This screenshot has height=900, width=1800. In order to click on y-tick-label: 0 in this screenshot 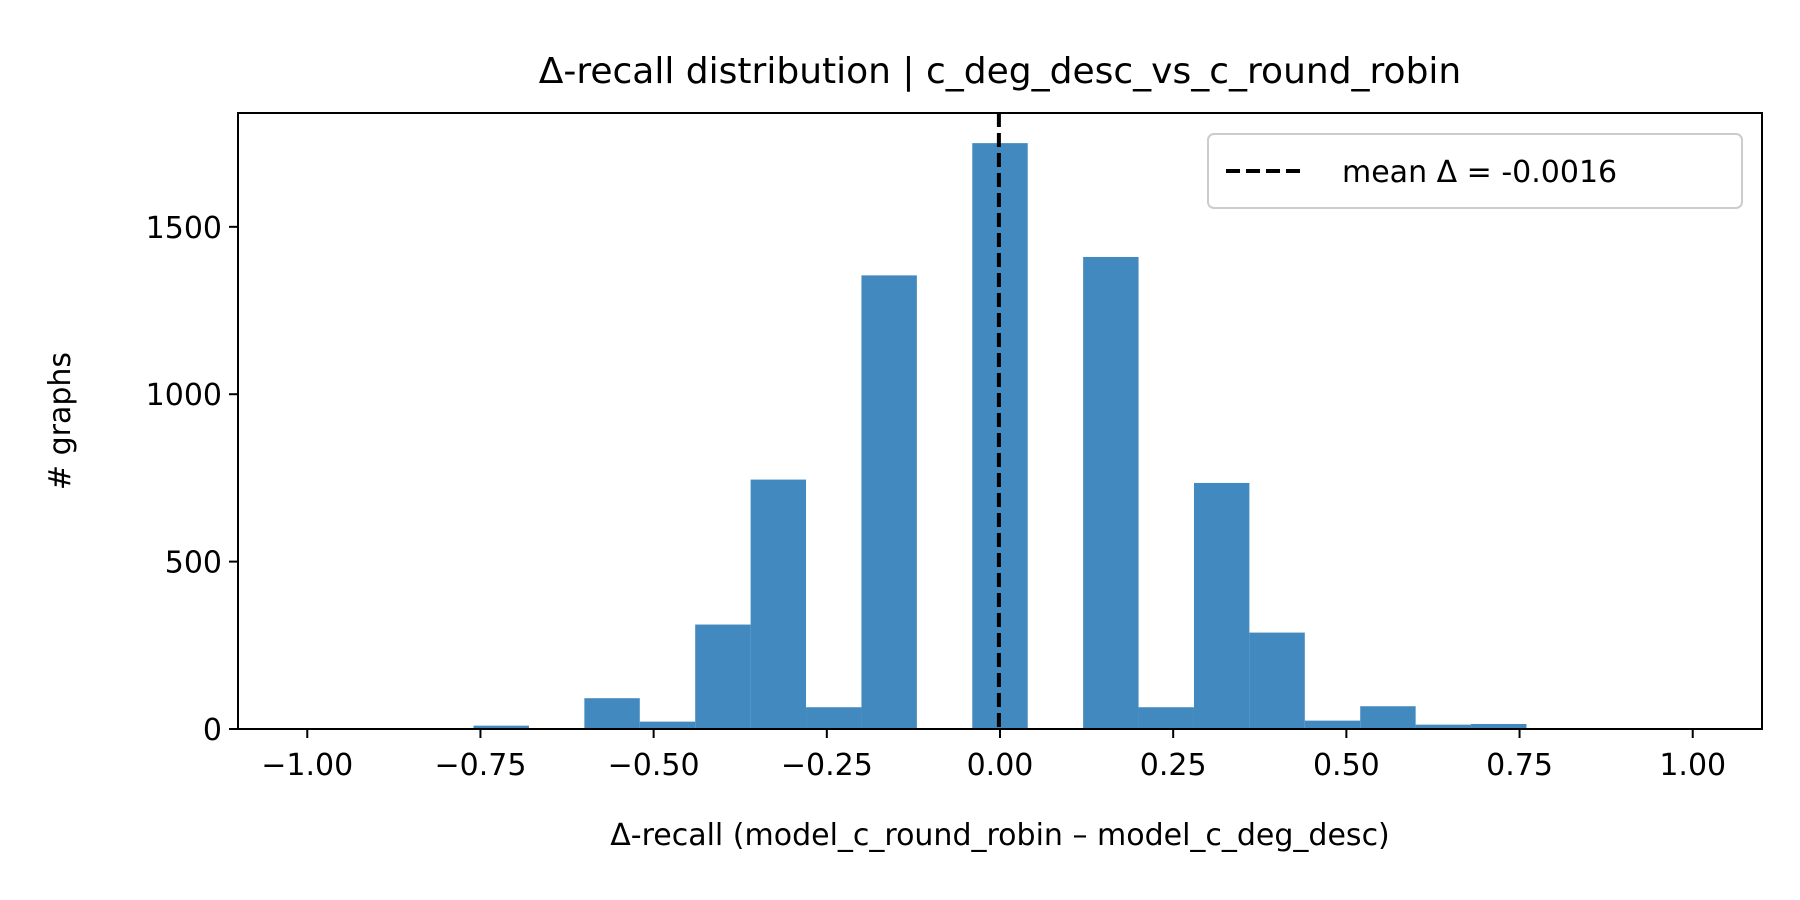, I will do `click(212, 730)`.